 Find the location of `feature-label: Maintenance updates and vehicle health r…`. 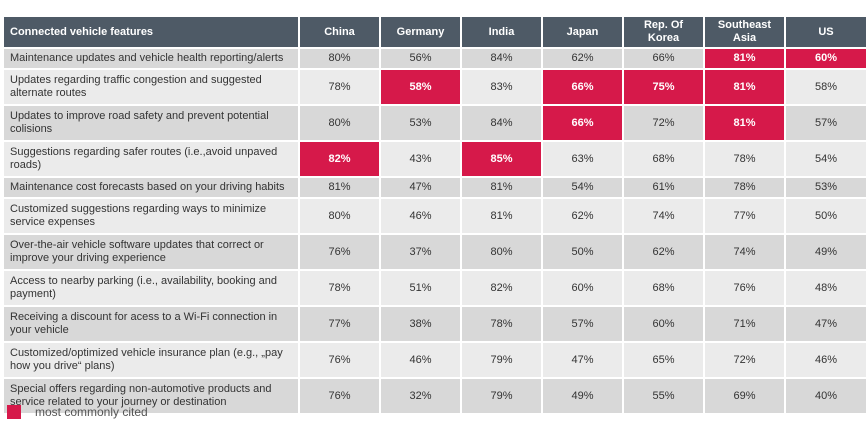

feature-label: Maintenance updates and vehicle health r… is located at coordinates (151, 58).